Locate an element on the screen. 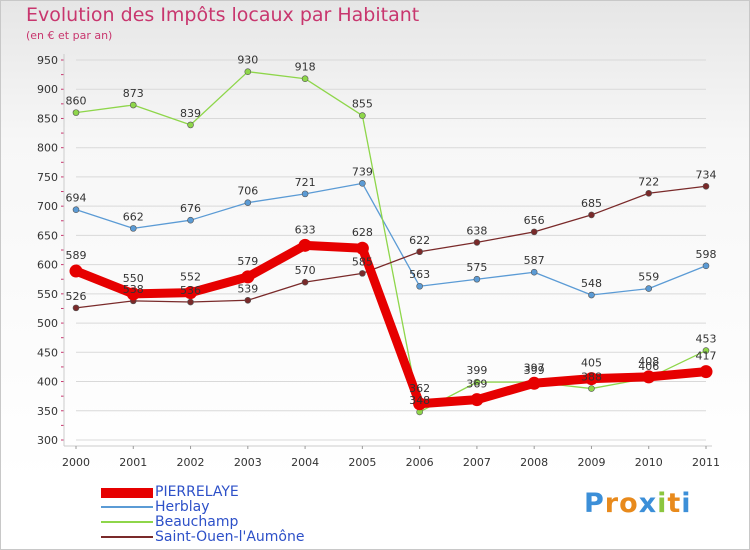 This screenshot has height=550, width=750. data-label: 369 is located at coordinates (476, 384).